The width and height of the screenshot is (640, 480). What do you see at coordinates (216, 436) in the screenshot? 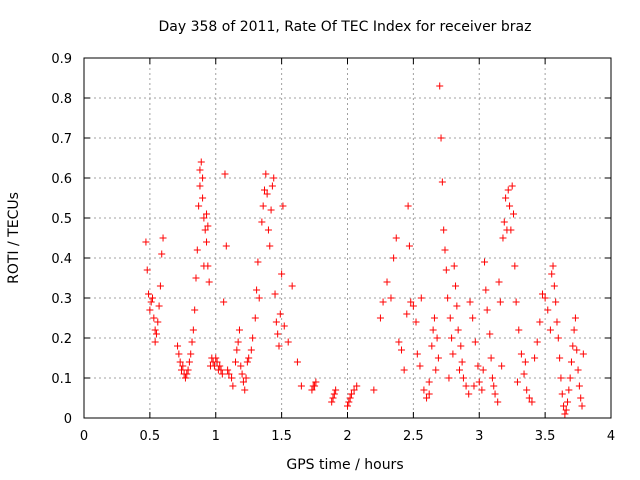
I see `x-tick-label: 1` at bounding box center [216, 436].